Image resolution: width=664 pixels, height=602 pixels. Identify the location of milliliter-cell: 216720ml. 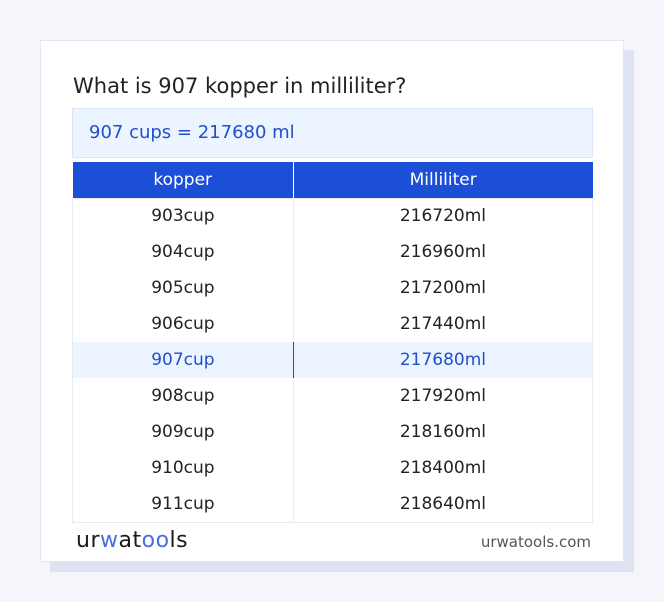
(443, 216).